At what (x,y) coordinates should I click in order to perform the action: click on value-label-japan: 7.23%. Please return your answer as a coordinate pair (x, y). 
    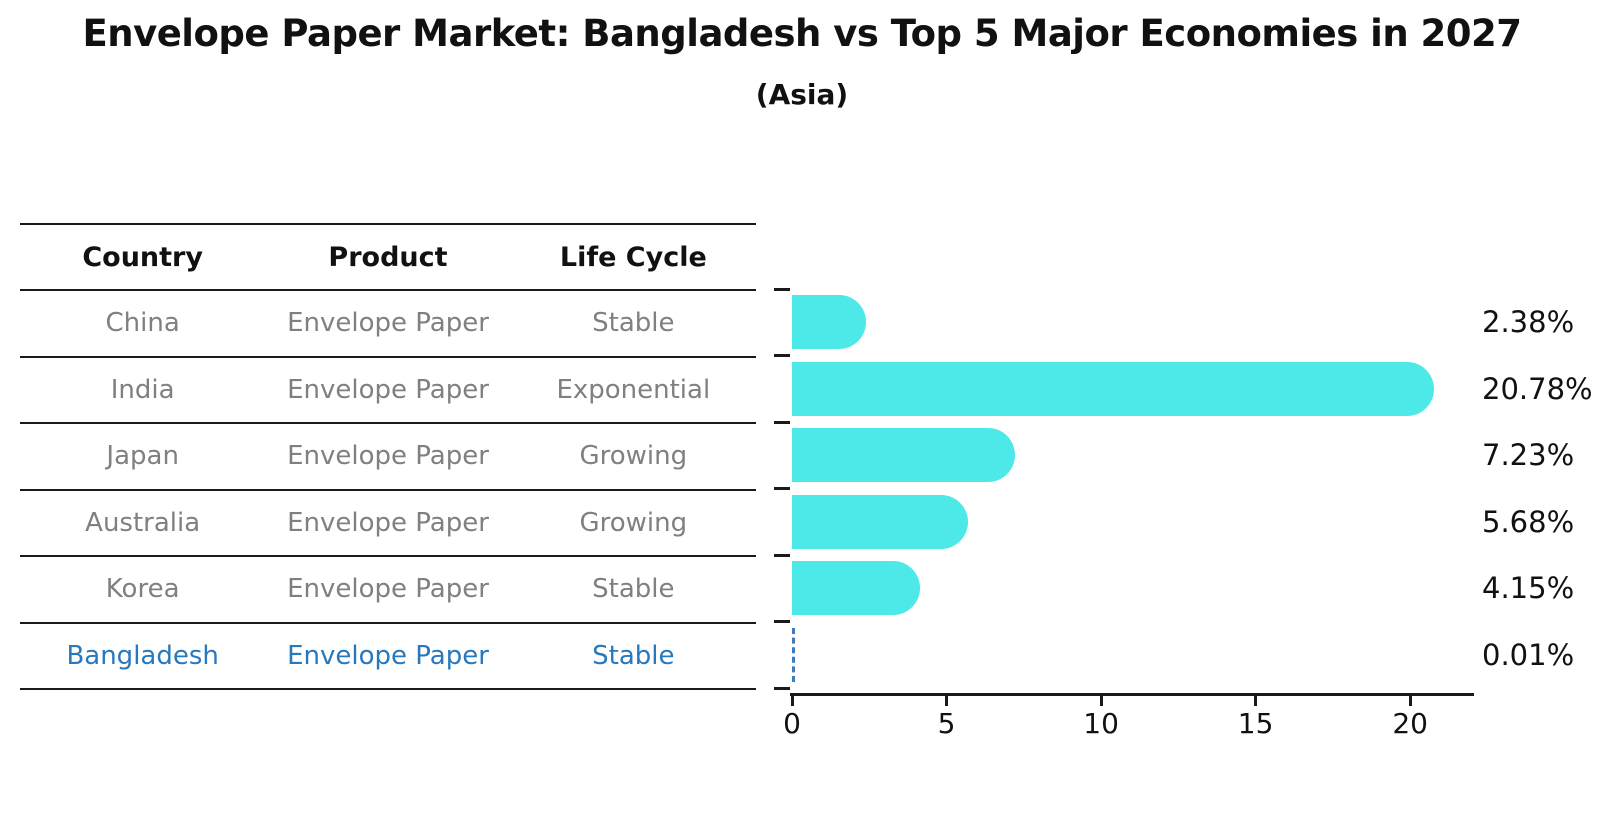
    Looking at the image, I should click on (1528, 455).